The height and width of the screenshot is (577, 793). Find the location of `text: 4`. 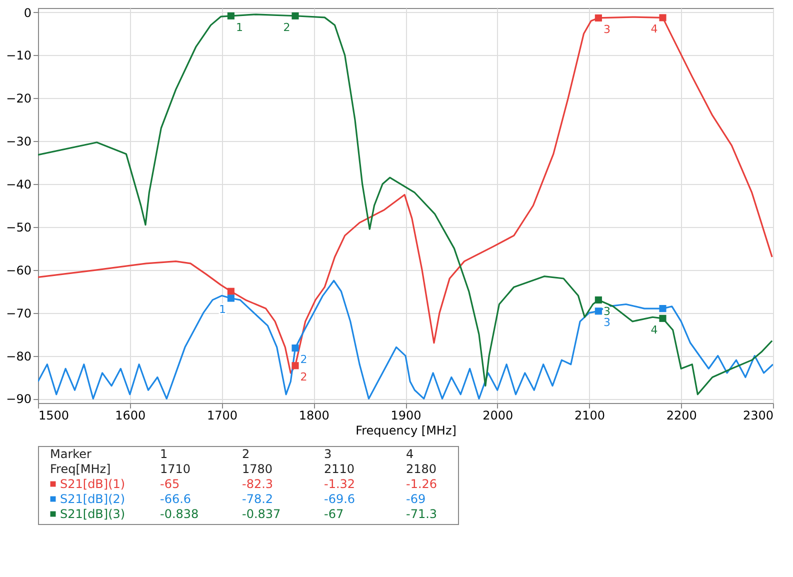

text: 4 is located at coordinates (410, 454).